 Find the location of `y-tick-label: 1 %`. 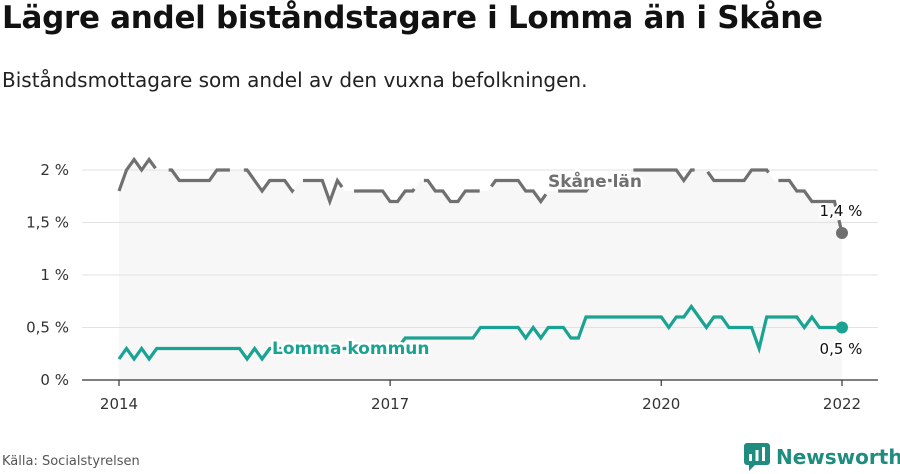

y-tick-label: 1 % is located at coordinates (54, 275).